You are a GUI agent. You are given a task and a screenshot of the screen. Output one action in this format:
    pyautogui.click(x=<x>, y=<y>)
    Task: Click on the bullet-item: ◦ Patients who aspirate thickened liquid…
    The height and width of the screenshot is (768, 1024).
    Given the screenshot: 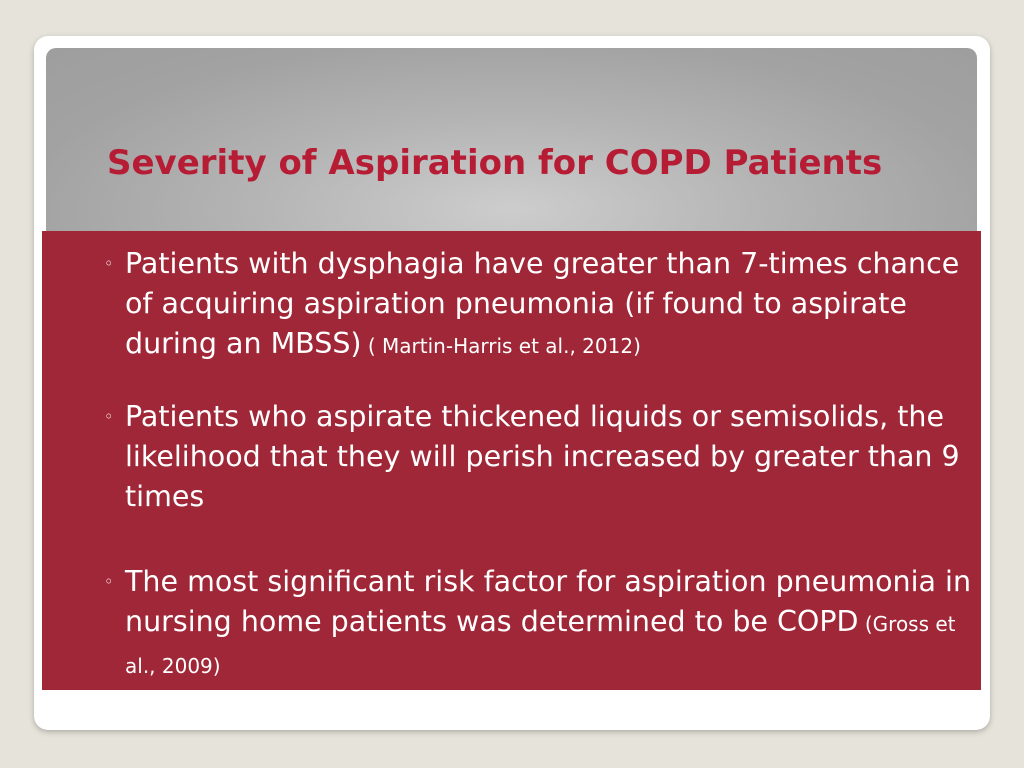 What is the action you would take?
    pyautogui.click(x=539, y=457)
    